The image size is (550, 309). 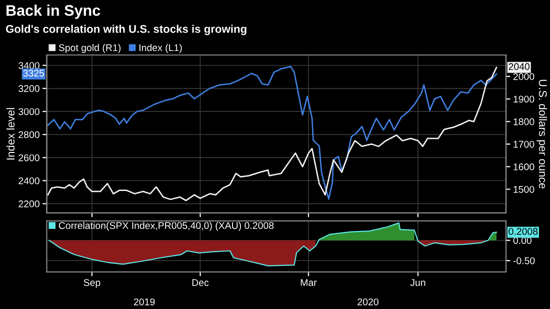 What do you see at coordinates (523, 76) in the screenshot?
I see `y2-tick-label: 2000` at bounding box center [523, 76].